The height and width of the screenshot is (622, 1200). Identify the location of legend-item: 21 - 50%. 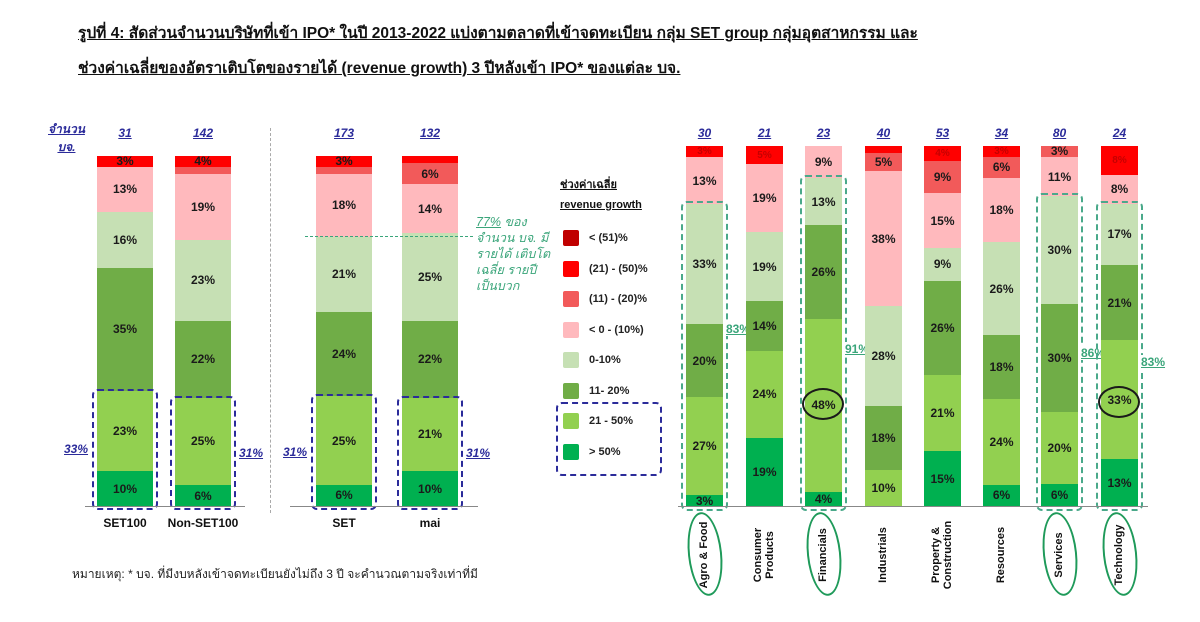
(598, 421).